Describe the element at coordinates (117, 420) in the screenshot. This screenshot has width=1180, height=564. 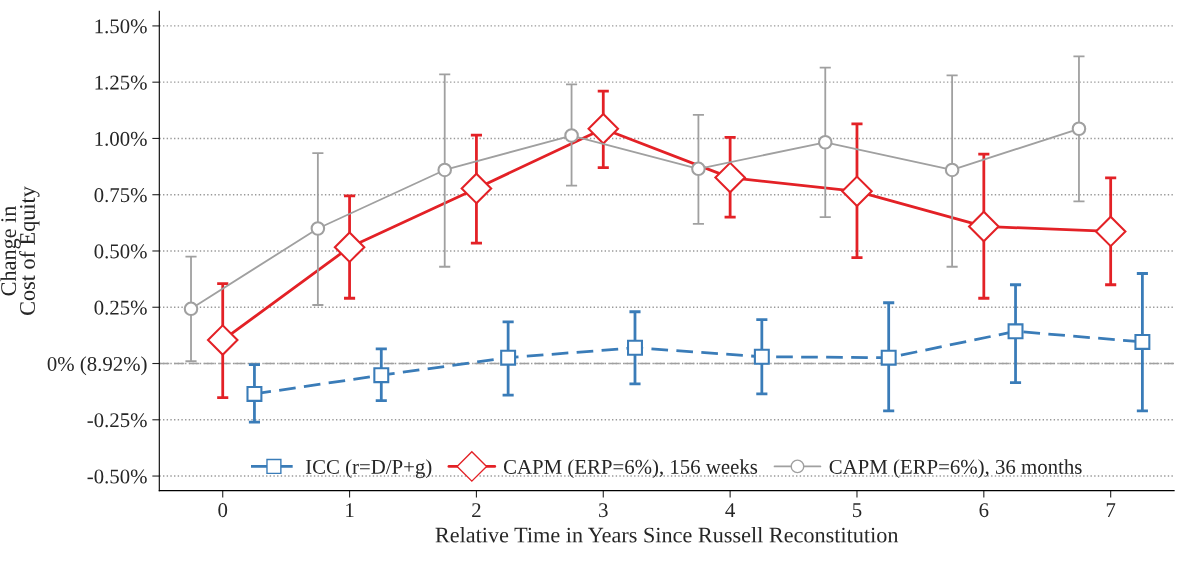
I see `y-tick-label: -0.25%` at that location.